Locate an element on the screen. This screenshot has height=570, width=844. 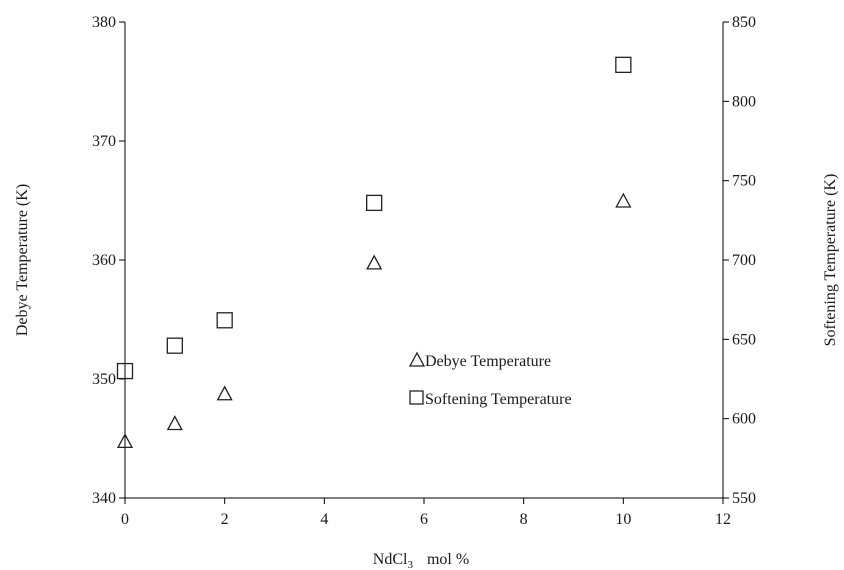
legend-triangle-marker is located at coordinates (417, 359).